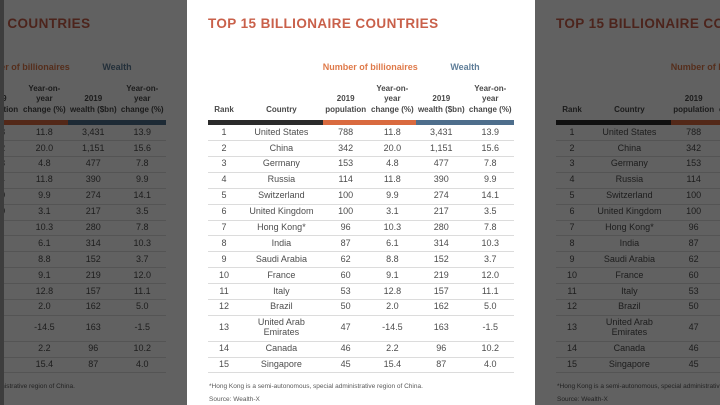 Image resolution: width=720 pixels, height=405 pixels. Describe the element at coordinates (441, 148) in the screenshot. I see `wealth-cell: 1,151` at that location.